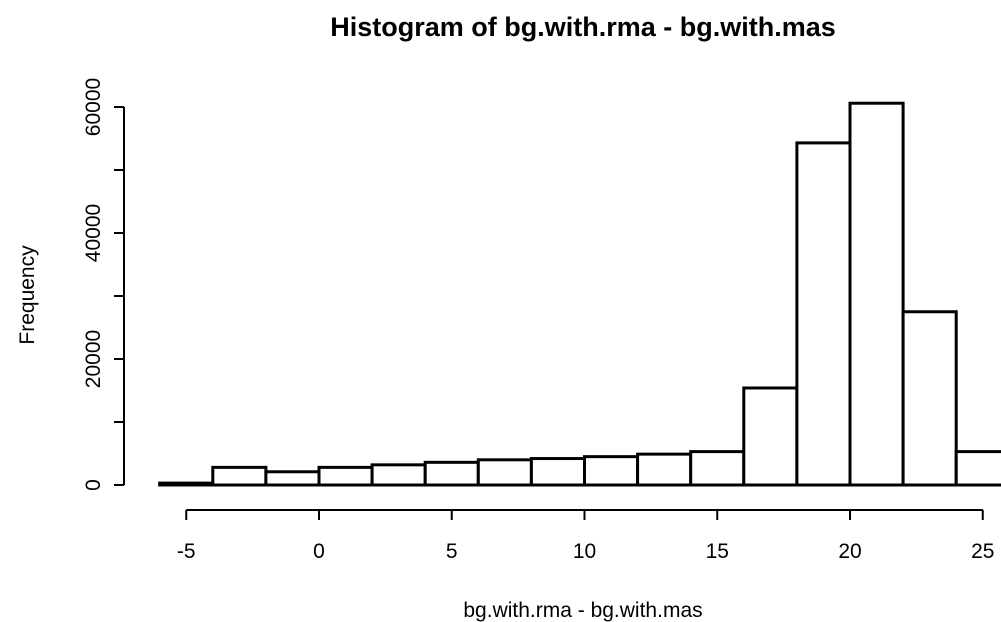  What do you see at coordinates (93, 359) in the screenshot?
I see `y-tick-label: 20000` at bounding box center [93, 359].